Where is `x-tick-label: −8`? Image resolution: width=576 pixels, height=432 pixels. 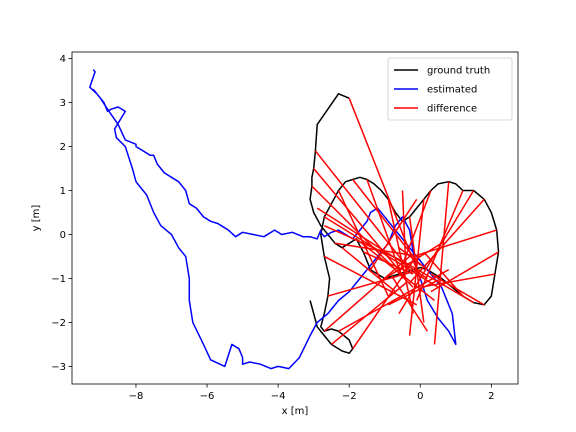 x-tick-label: −8 is located at coordinates (136, 396).